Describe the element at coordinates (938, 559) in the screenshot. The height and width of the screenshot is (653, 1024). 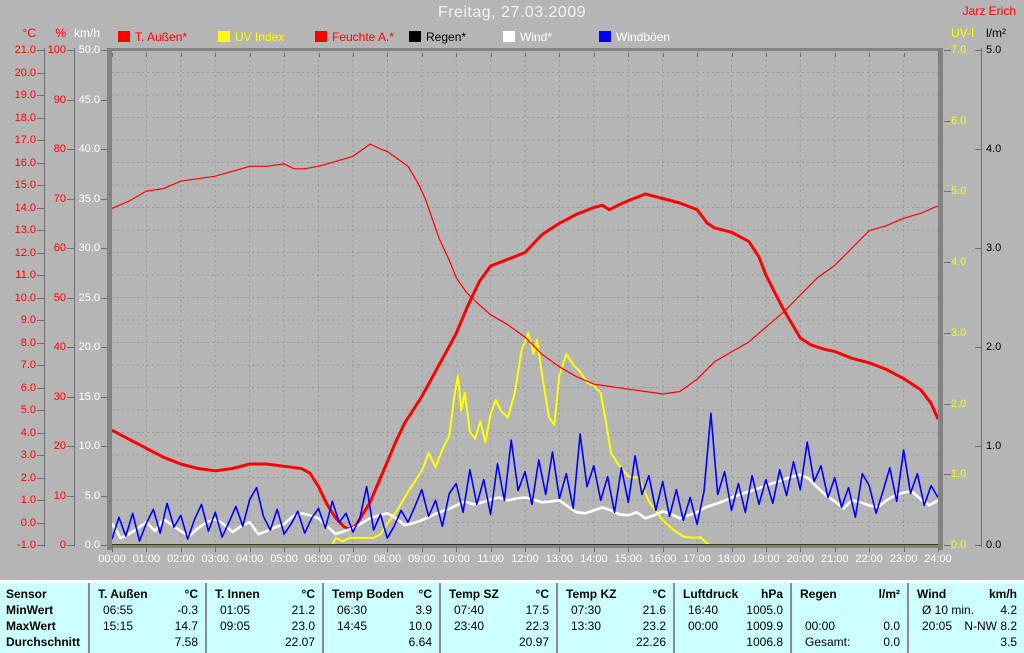
I see `x-tick-label: 24:00` at that location.